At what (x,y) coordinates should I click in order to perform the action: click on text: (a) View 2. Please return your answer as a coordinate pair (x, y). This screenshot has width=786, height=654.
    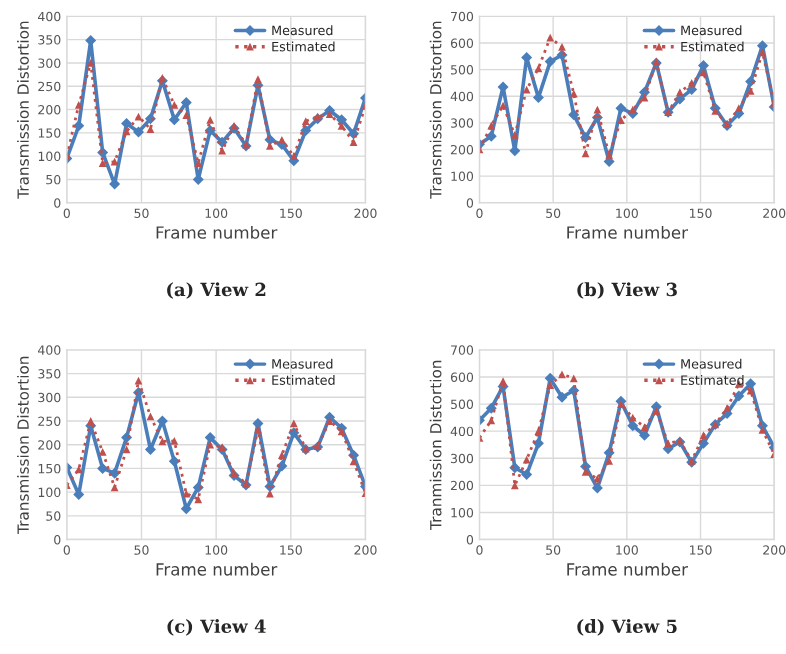
    Looking at the image, I should click on (216, 290).